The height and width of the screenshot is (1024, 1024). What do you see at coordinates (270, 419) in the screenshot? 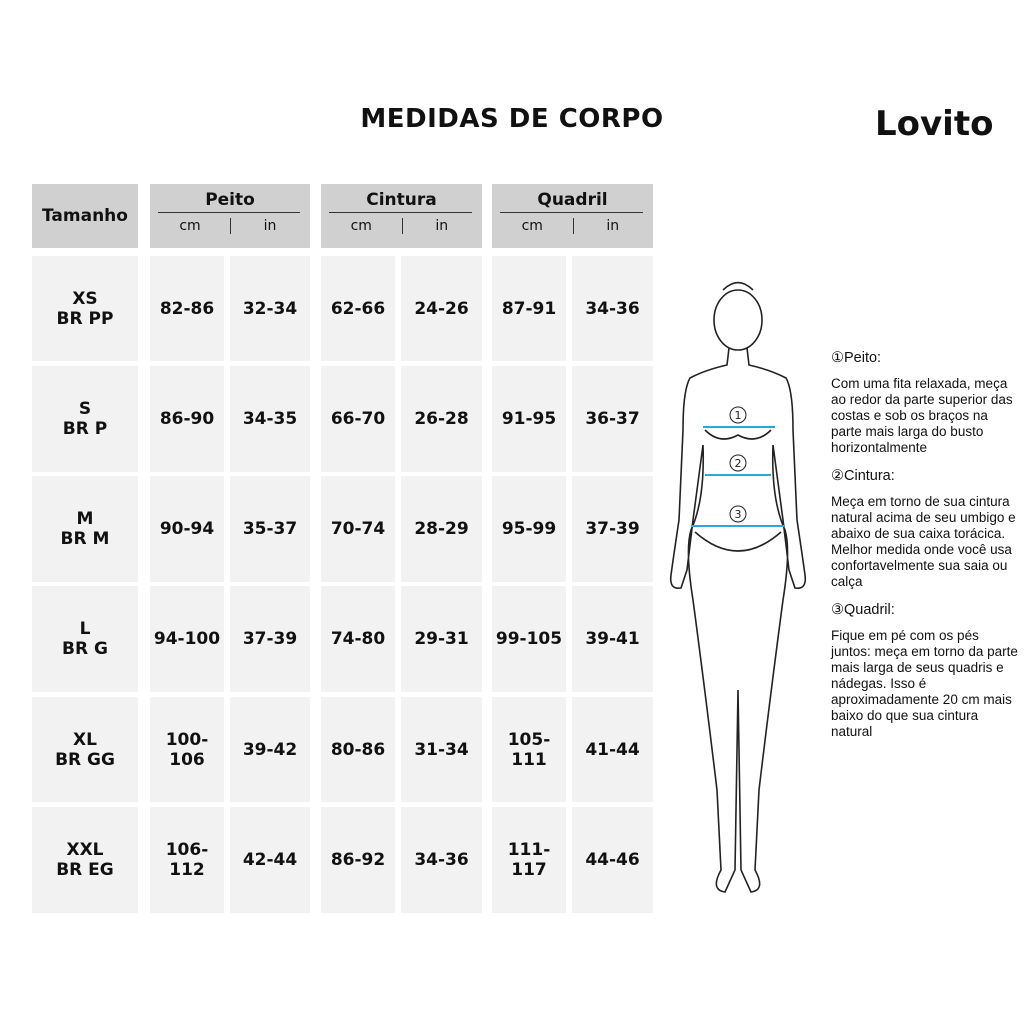
I see `value-cell: 34-35` at bounding box center [270, 419].